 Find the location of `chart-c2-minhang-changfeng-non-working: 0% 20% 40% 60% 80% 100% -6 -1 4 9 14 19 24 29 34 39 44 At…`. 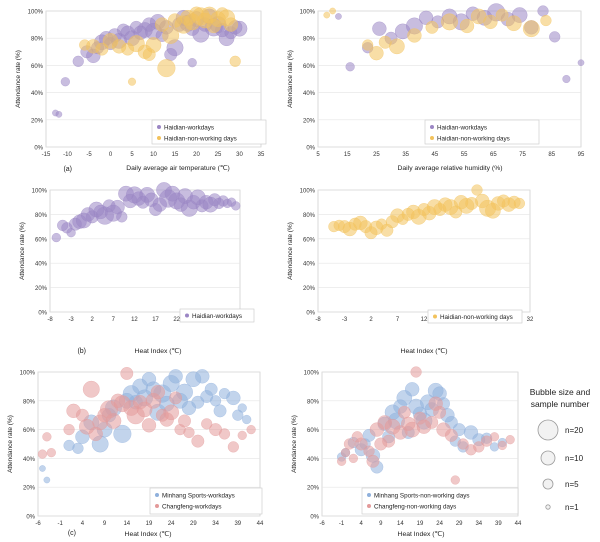

chart-c2-minhang-changfeng-non-working: 0% 20% 40% 60% 80% 100% -6 -1 4 9 14 19 24 29 34 39 44 At… is located at coordinates (406, 452).